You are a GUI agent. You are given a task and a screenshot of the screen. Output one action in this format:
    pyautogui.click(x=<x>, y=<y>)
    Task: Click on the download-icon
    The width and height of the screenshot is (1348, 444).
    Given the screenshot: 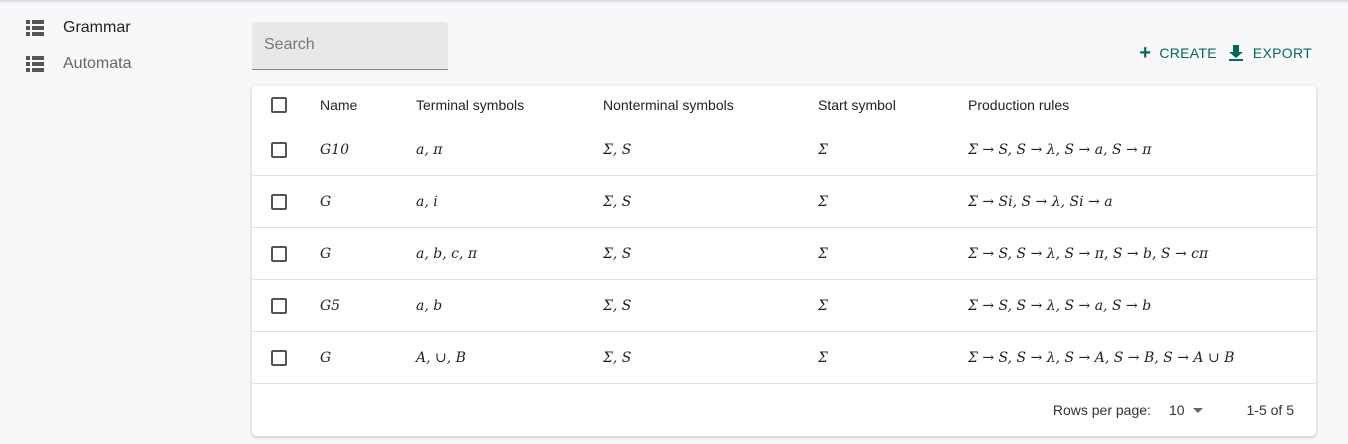 What is the action you would take?
    pyautogui.click(x=1235, y=53)
    